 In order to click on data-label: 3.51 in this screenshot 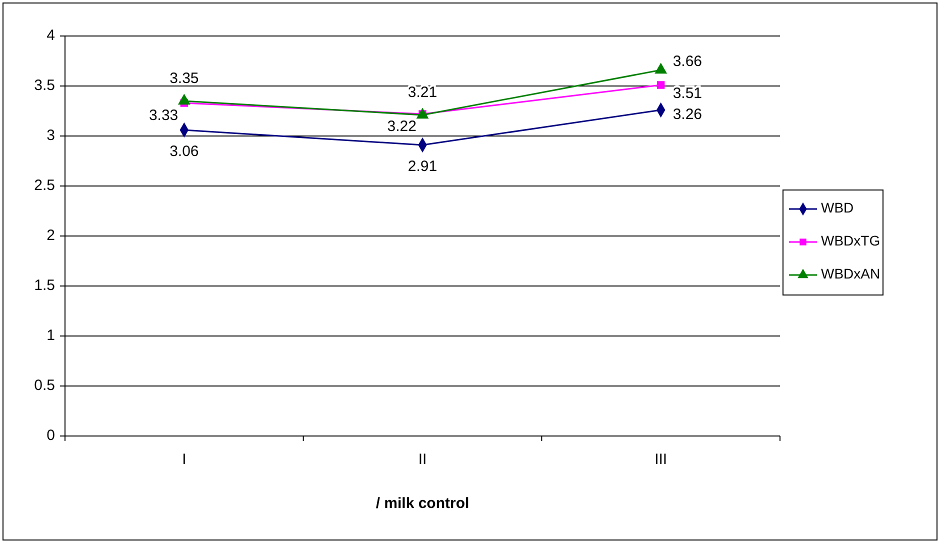, I will do `click(687, 93)`.